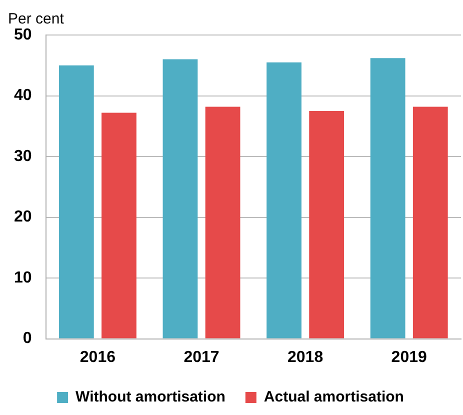 The image size is (463, 415). I want to click on y-tick-label: 40, so click(23, 95).